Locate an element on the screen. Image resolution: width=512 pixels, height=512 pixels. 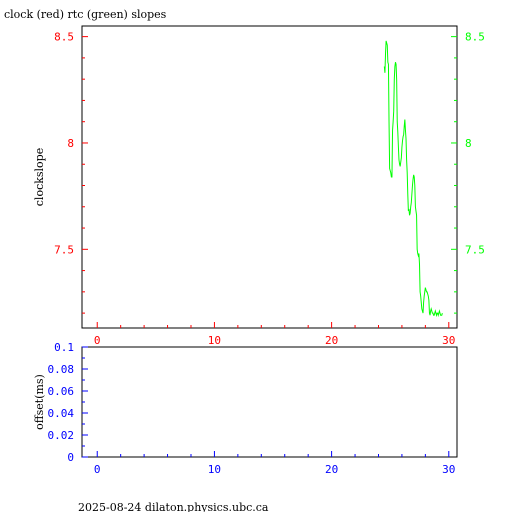
top-left-y-tick-label: 8.5 is located at coordinates (64, 37).